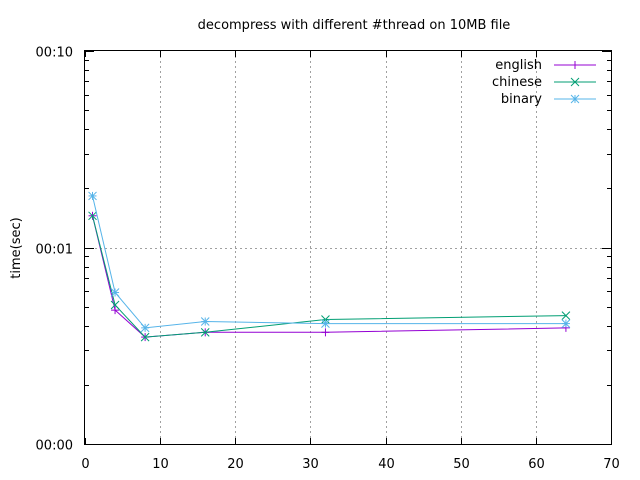 This screenshot has width=640, height=480. What do you see at coordinates (518, 65) in the screenshot?
I see `legend-label-english: english` at bounding box center [518, 65].